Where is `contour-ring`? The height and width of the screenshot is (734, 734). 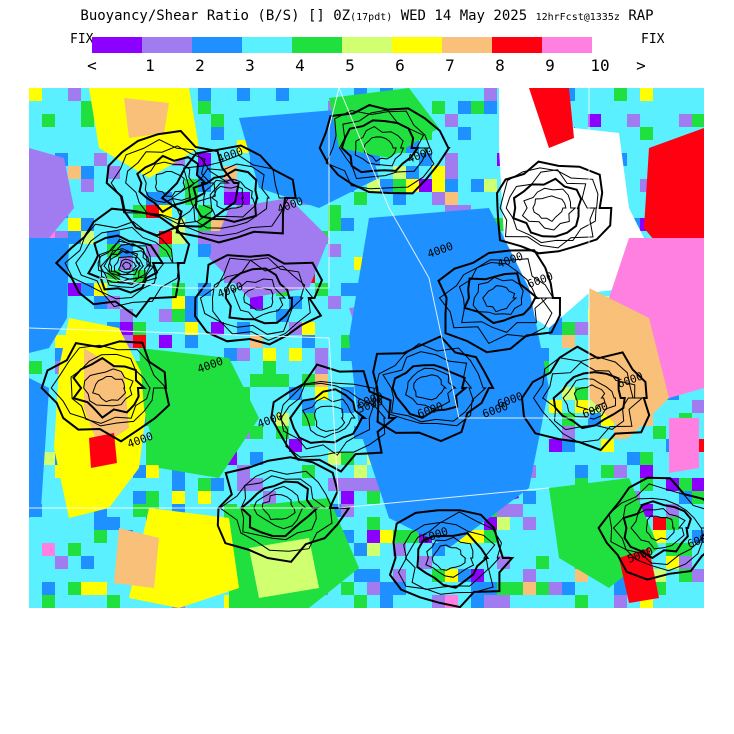
contour-ring is located at coordinates (127, 266).